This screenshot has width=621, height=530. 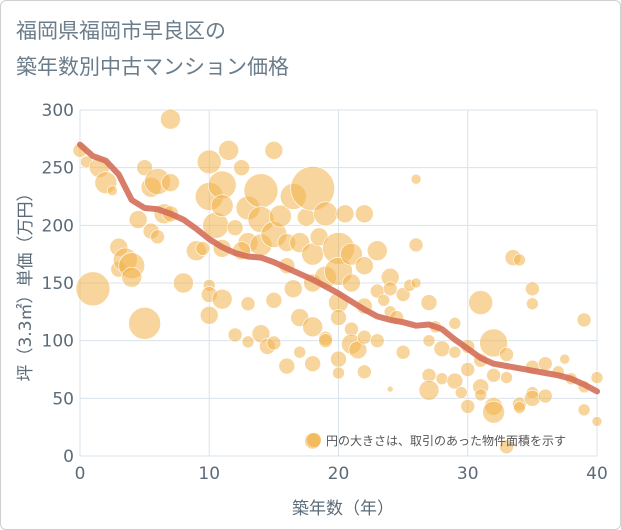 What do you see at coordinates (468, 474) in the screenshot?
I see `x-tick-label: 30` at bounding box center [468, 474].